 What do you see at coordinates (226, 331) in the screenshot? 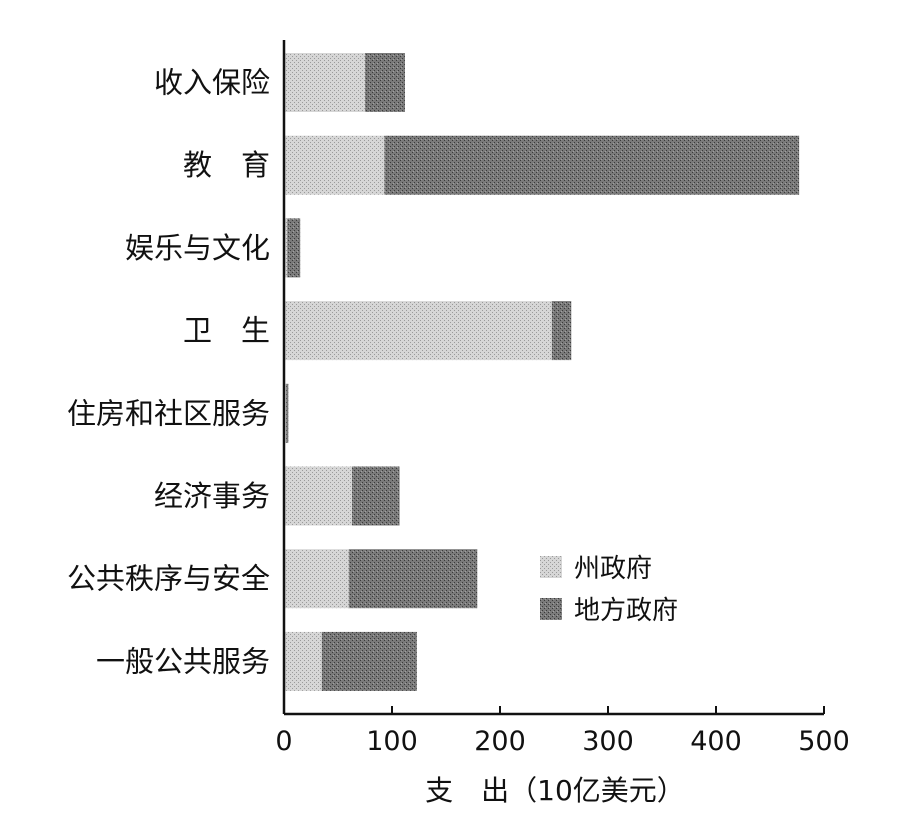
I see `category-label: 卫 生` at bounding box center [226, 331].